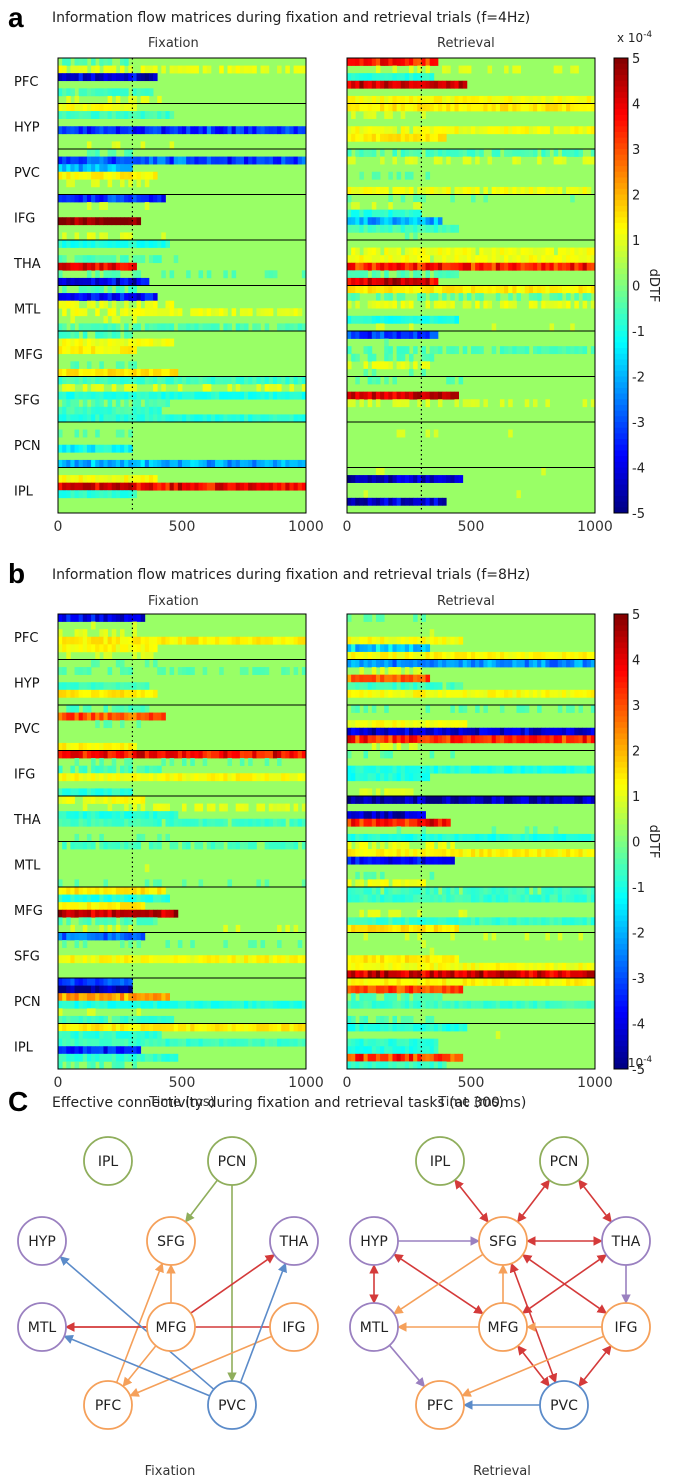 The height and width of the screenshot is (1484, 673). What do you see at coordinates (471, 285) in the screenshot?
I see `heatmap-frame` at bounding box center [471, 285].